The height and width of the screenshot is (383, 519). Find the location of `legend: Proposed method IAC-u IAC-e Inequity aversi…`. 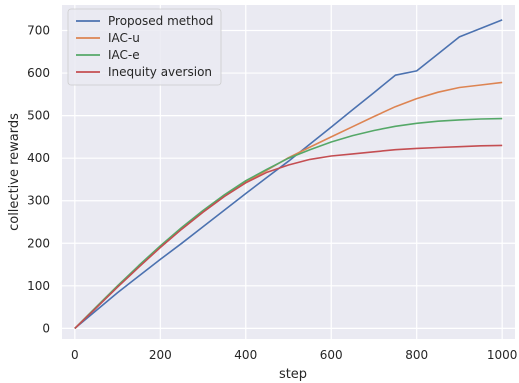

legend: Proposed method IAC-u IAC-e Inequity aversi… is located at coordinates (144, 47).